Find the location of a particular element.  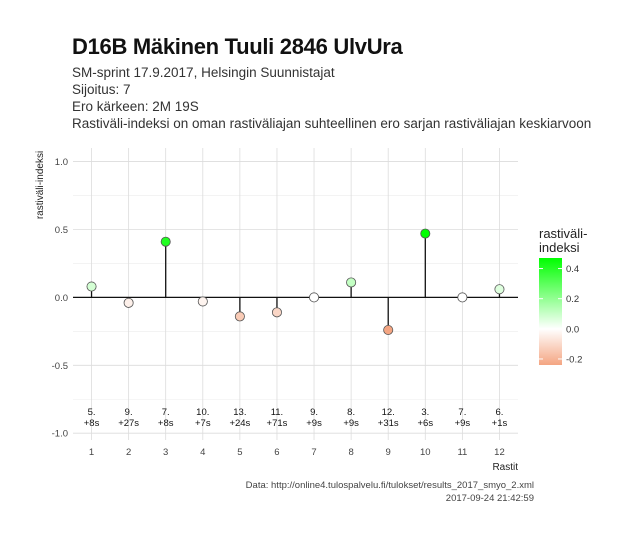

x-tick-label: 1 is located at coordinates (91, 452).